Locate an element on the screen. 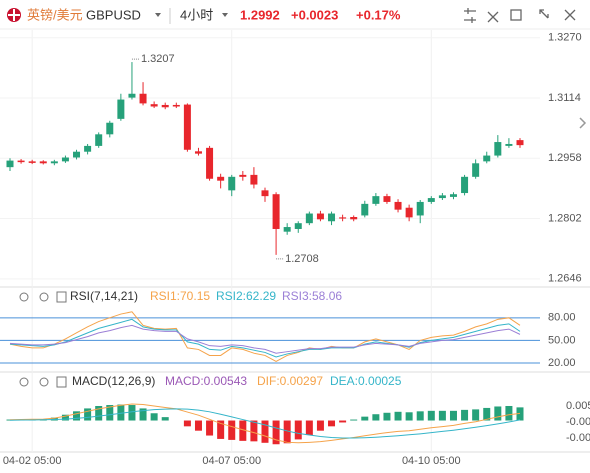 The height and width of the screenshot is (473, 590). interval: 4小时 is located at coordinates (196, 14).